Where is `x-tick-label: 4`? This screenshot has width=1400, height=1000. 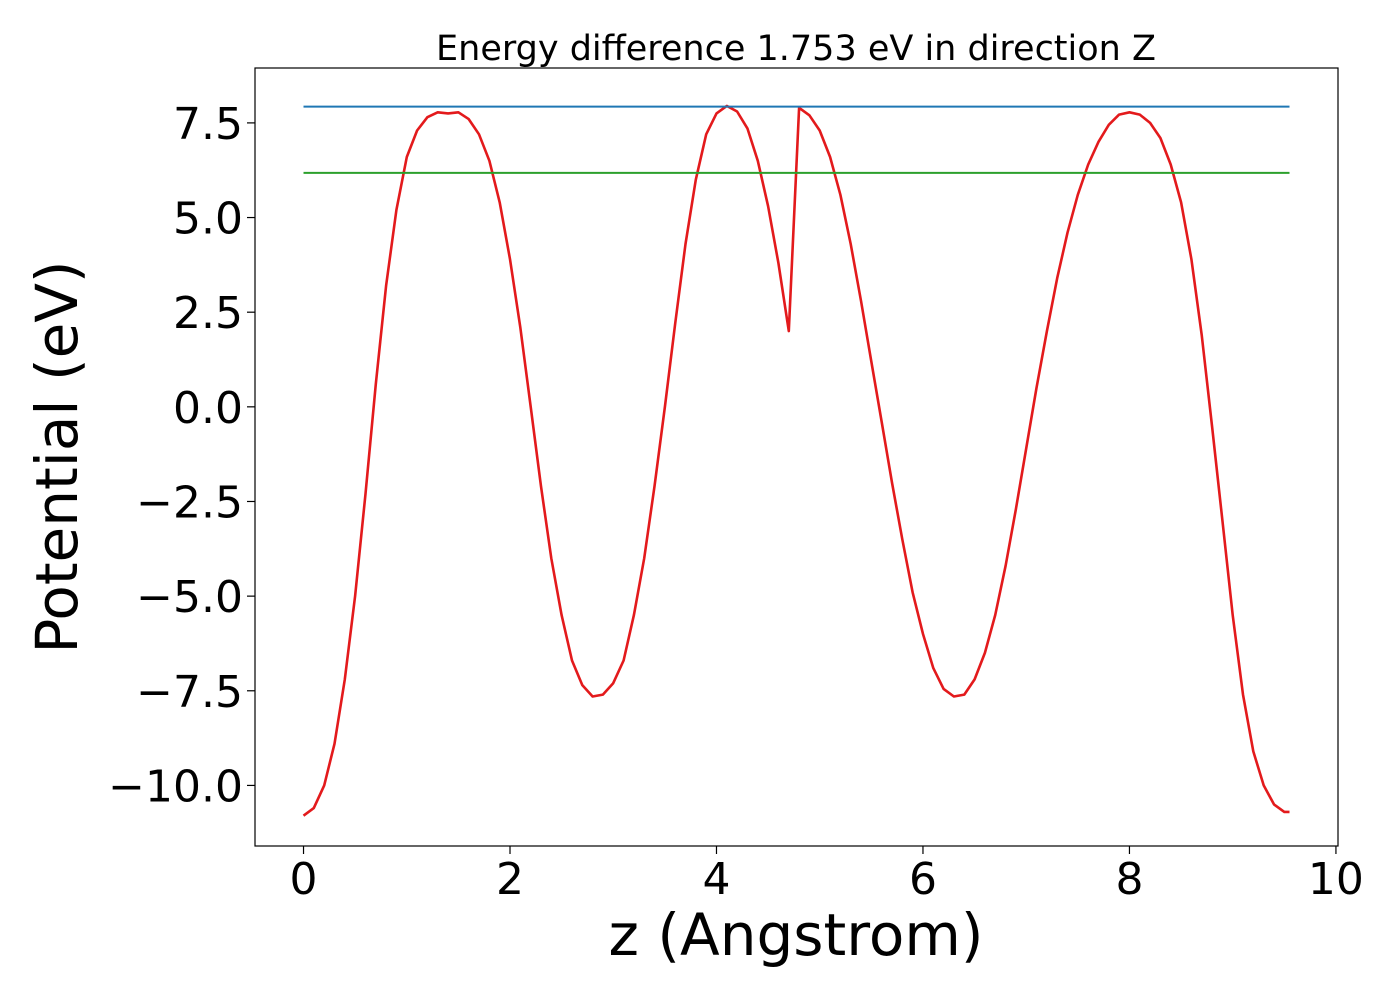
x-tick-label: 4 is located at coordinates (716, 879).